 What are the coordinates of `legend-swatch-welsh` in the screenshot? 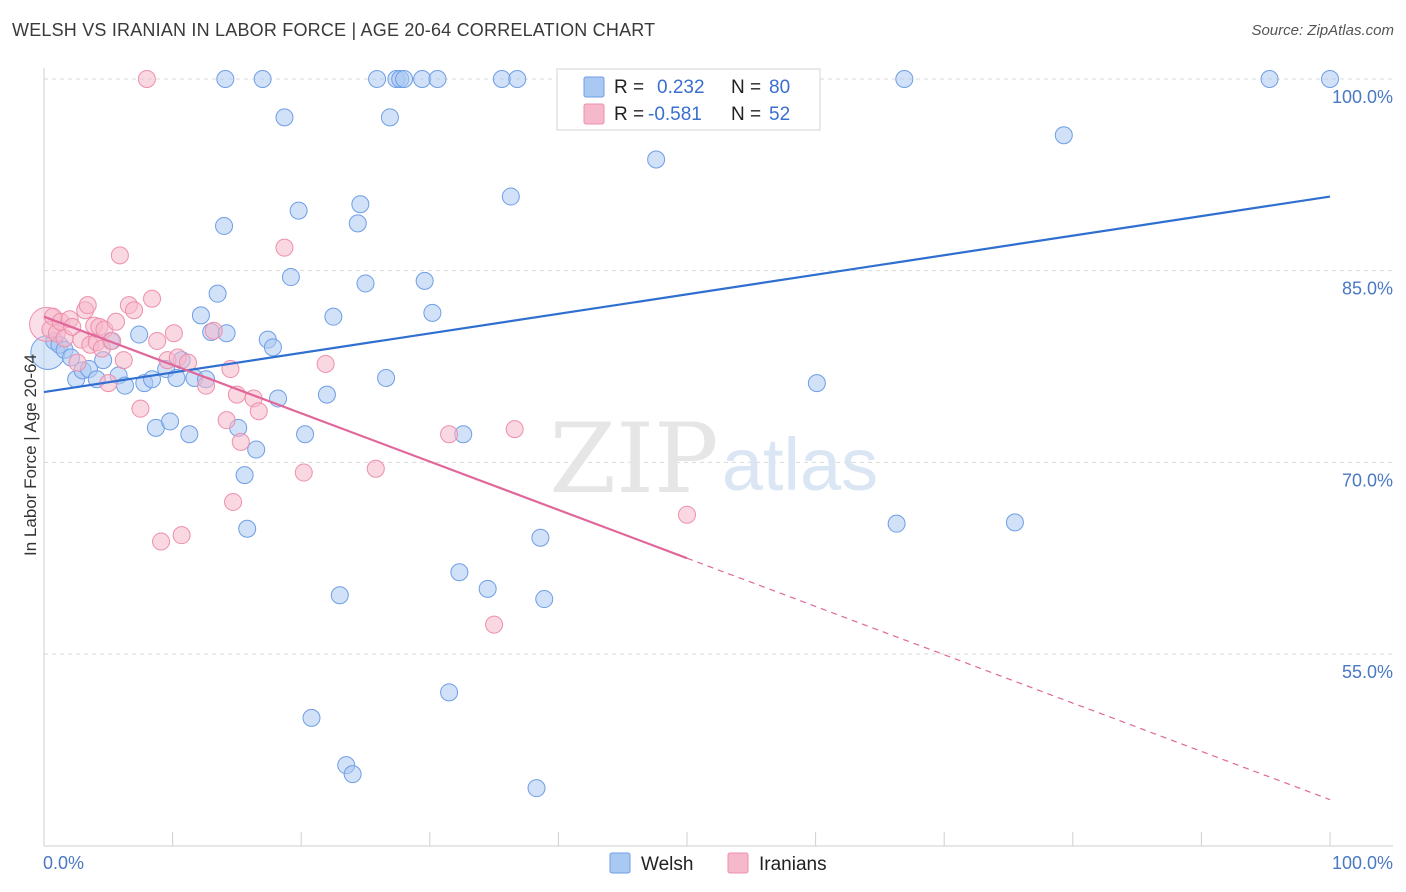 It's located at (594, 87).